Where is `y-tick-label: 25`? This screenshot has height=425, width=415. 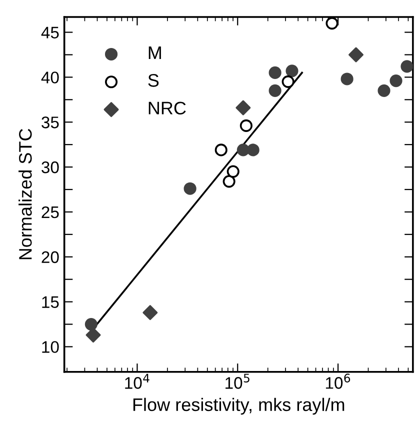
y-tick-label: 25 is located at coordinates (50, 212).